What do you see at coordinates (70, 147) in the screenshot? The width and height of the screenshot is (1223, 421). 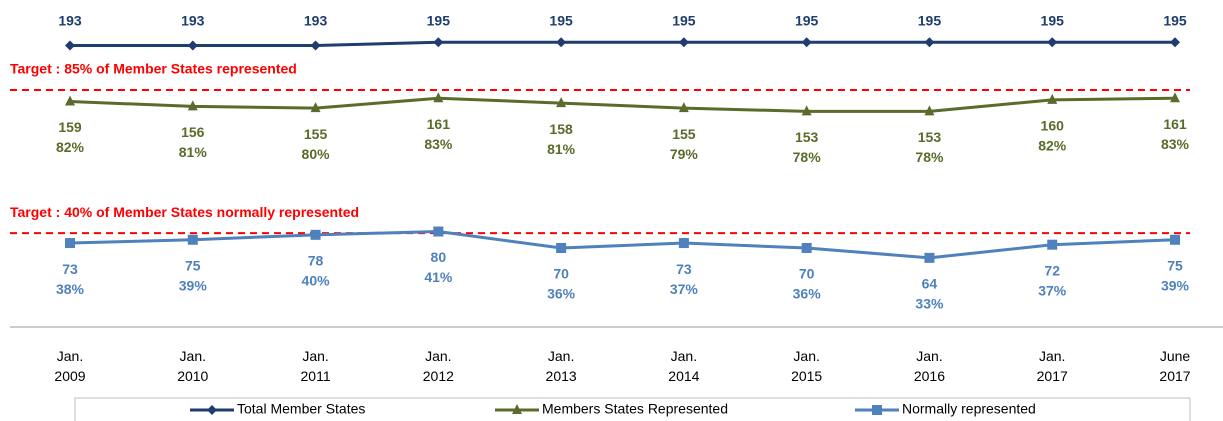 I see `percent-label: 82%` at bounding box center [70, 147].